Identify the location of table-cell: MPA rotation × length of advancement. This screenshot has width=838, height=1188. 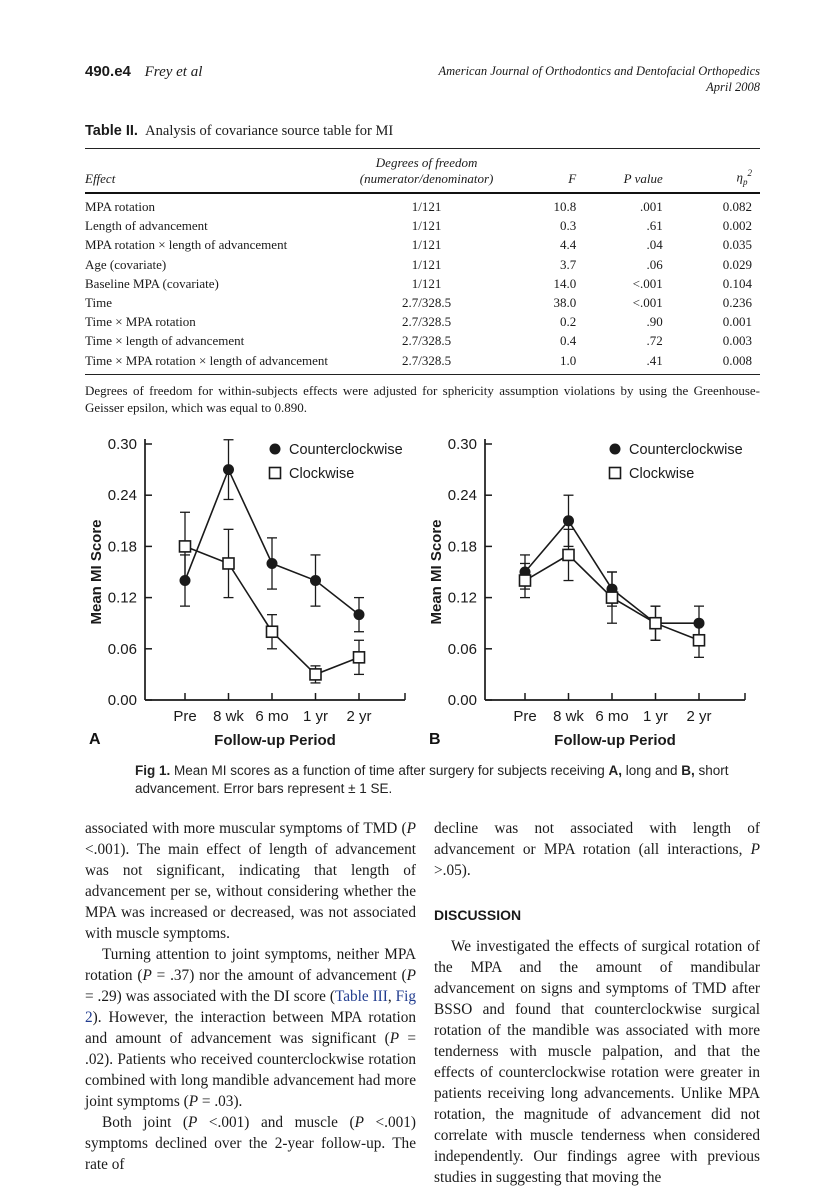
(186, 245).